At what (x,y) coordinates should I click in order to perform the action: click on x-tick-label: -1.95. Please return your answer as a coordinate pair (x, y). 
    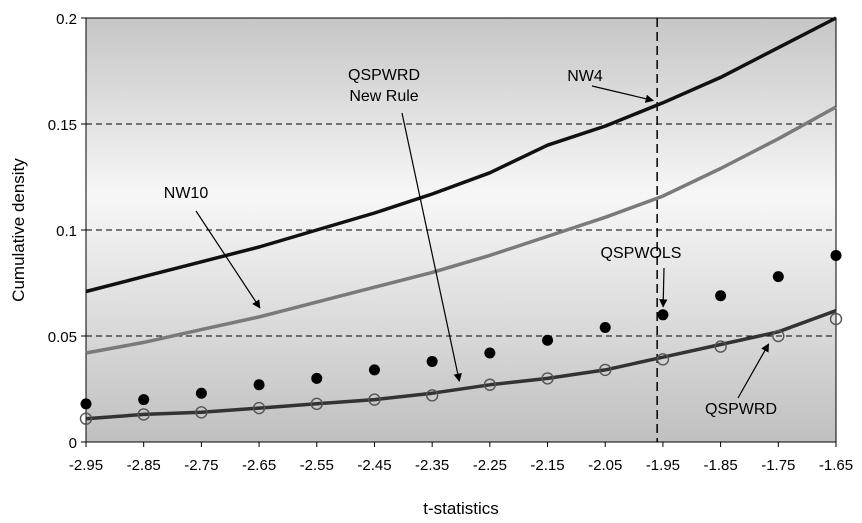
    Looking at the image, I should click on (663, 465).